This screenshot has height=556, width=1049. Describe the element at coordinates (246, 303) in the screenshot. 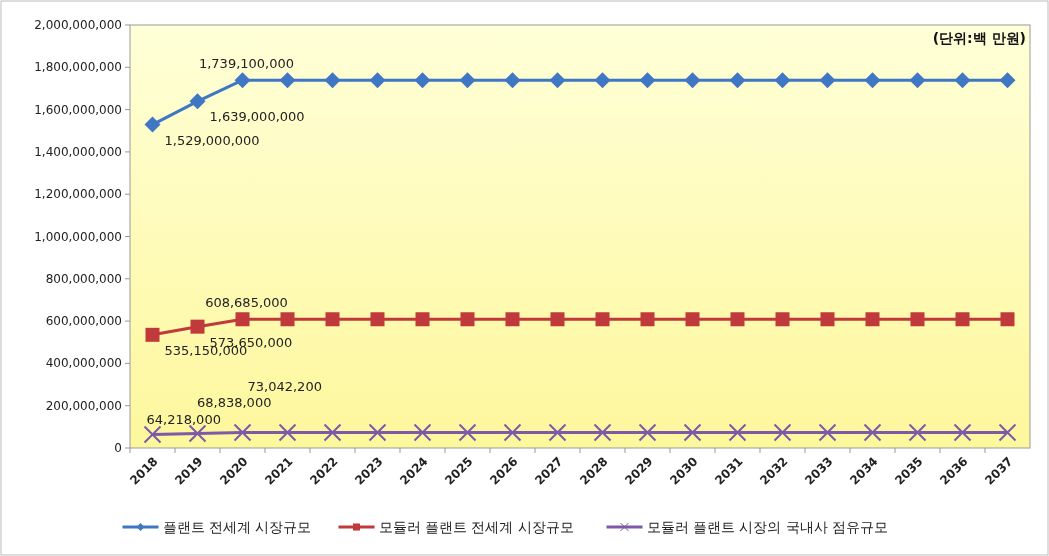

I see `data-label: 608,685,000` at that location.